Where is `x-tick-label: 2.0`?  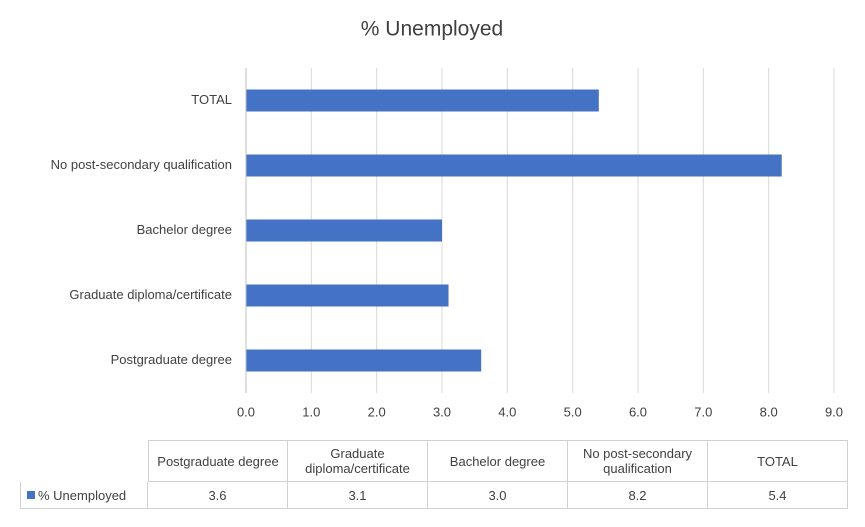
x-tick-label: 2.0 is located at coordinates (377, 411).